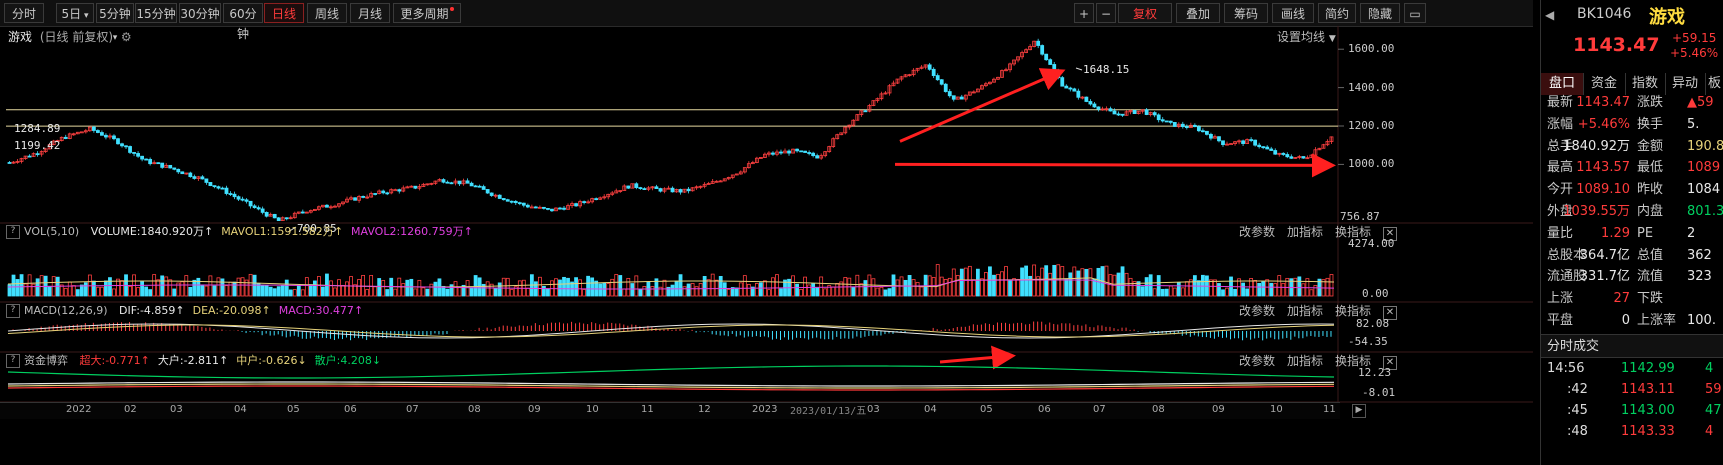  What do you see at coordinates (1256, 311) in the screenshot?
I see `macd-change-param-button: 改参数` at bounding box center [1256, 311].